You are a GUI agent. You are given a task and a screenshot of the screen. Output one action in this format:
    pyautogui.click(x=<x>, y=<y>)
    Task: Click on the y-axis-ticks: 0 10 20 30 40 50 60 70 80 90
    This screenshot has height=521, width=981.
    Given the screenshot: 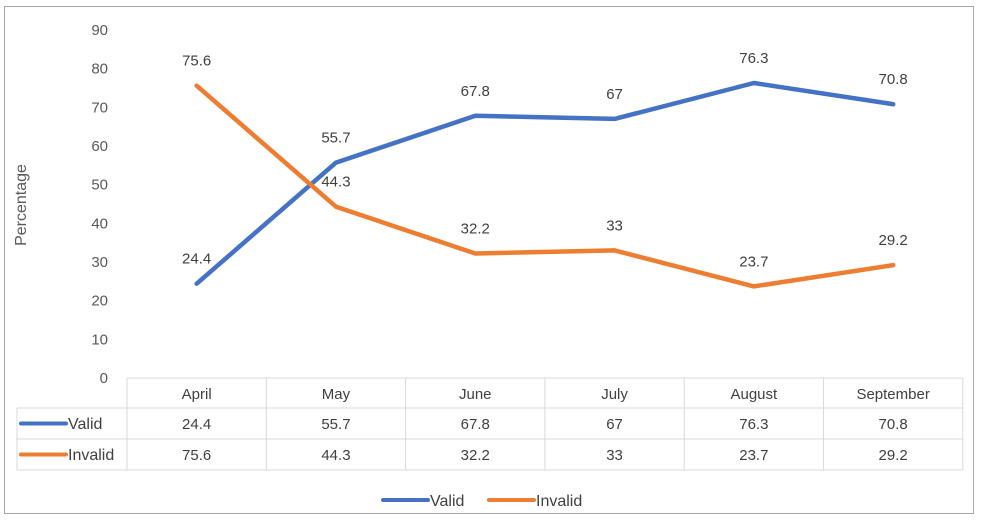 What is the action you would take?
    pyautogui.click(x=99, y=204)
    